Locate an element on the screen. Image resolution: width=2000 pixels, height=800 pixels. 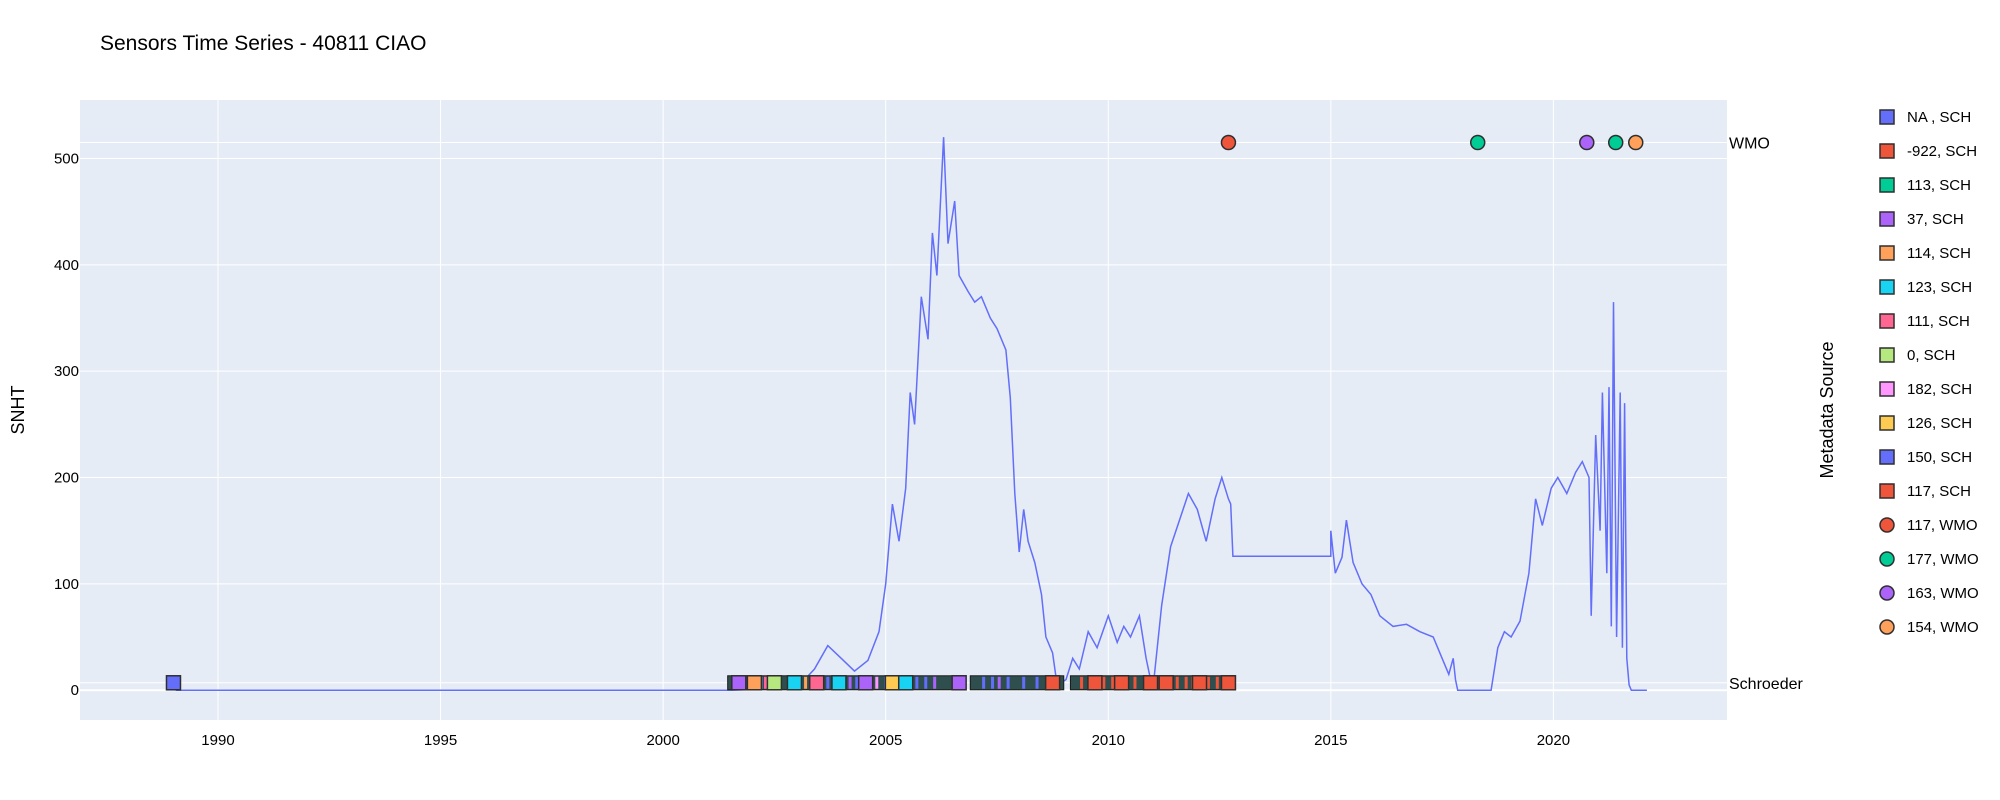
legend-item: 117, SCH is located at coordinates (1925, 491).